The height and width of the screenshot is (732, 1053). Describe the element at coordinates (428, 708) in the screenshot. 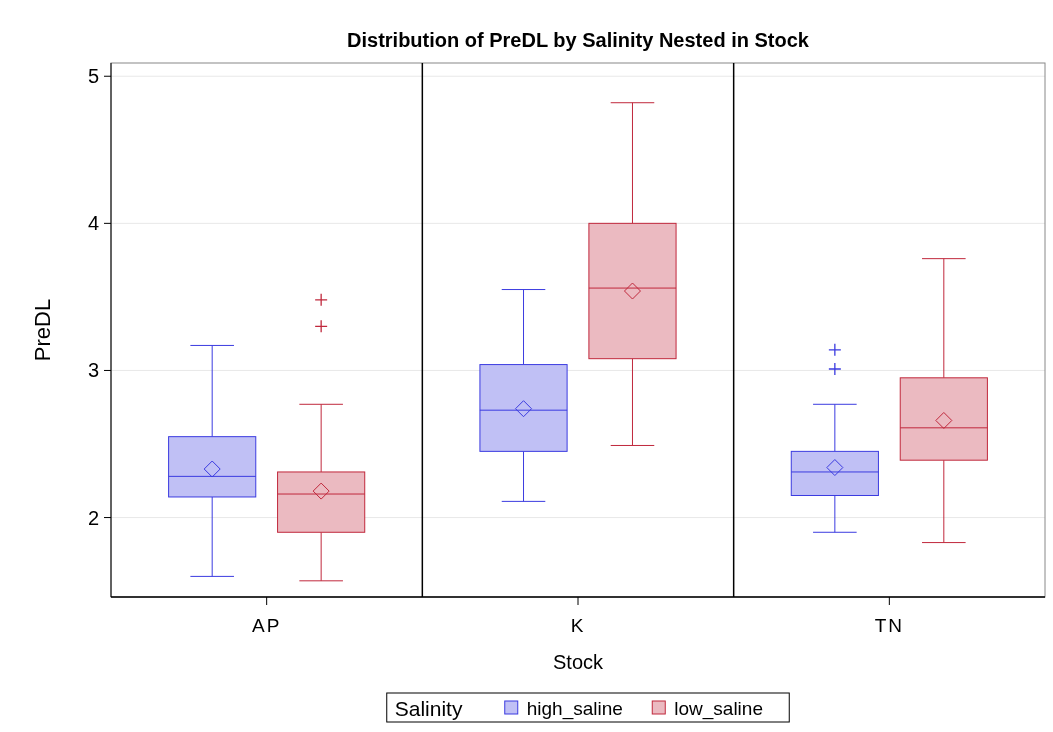

I see `legend-title: Salinity` at that location.